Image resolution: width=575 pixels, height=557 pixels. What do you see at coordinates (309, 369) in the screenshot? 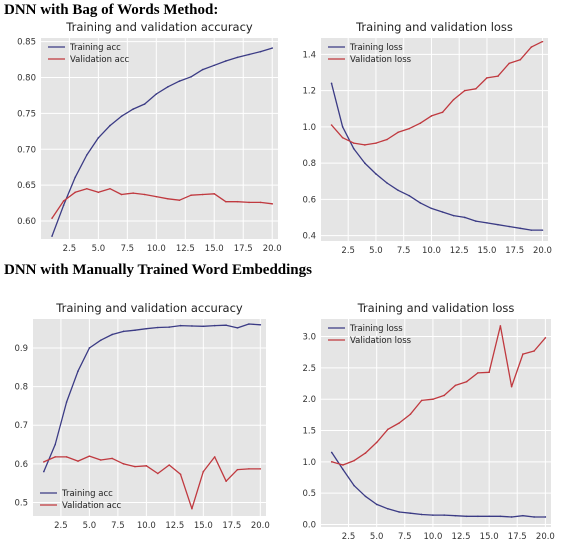
I see `y-tick-label: 2.5` at bounding box center [309, 369].